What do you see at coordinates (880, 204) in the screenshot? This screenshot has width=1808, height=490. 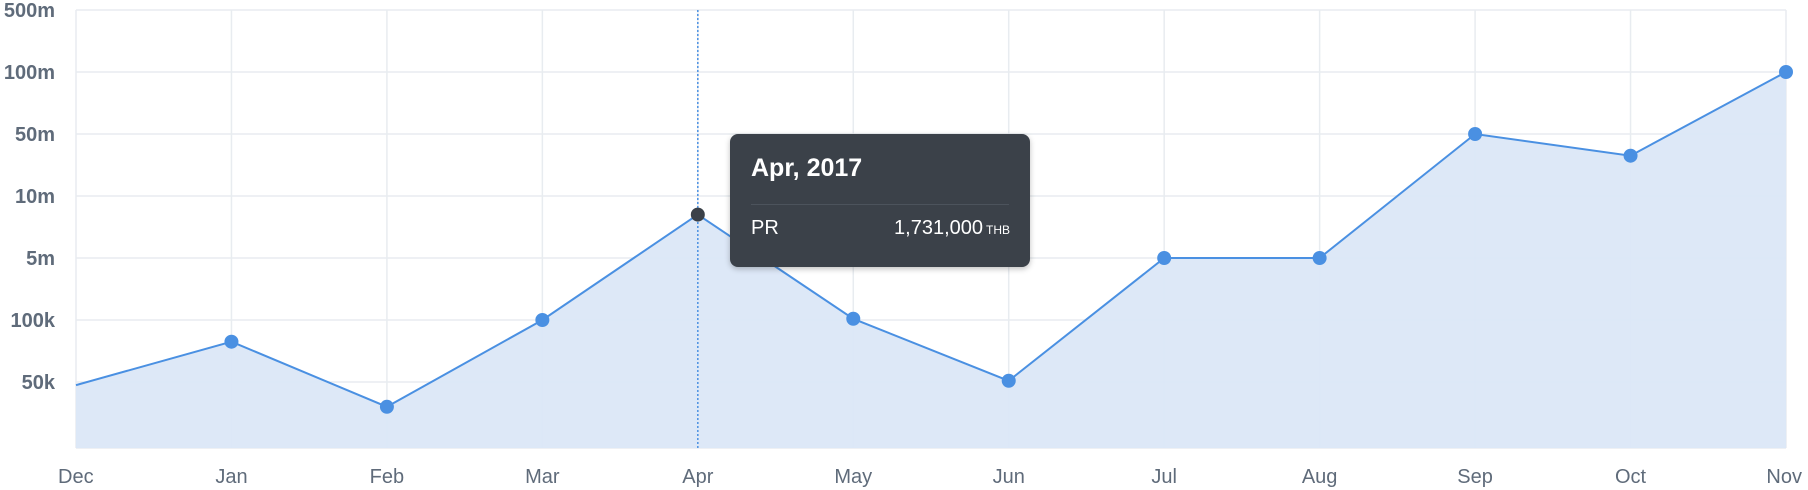 I see `tooltip-divider` at bounding box center [880, 204].